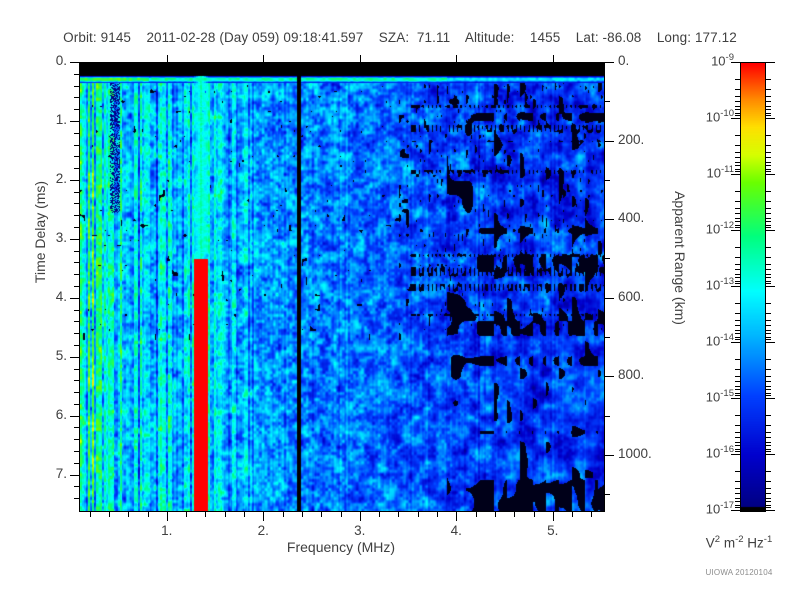 This screenshot has height=600, width=800. Describe the element at coordinates (61, 119) in the screenshot. I see `time-delay-tick-label: 1.` at that location.